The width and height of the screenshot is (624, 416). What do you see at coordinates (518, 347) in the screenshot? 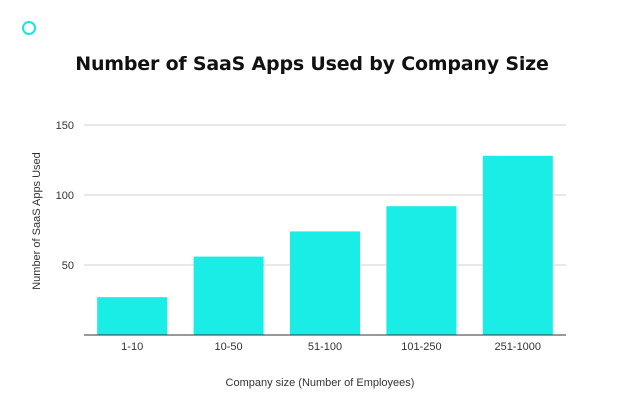
I see `x-tick-label: 251-1000` at bounding box center [518, 347].